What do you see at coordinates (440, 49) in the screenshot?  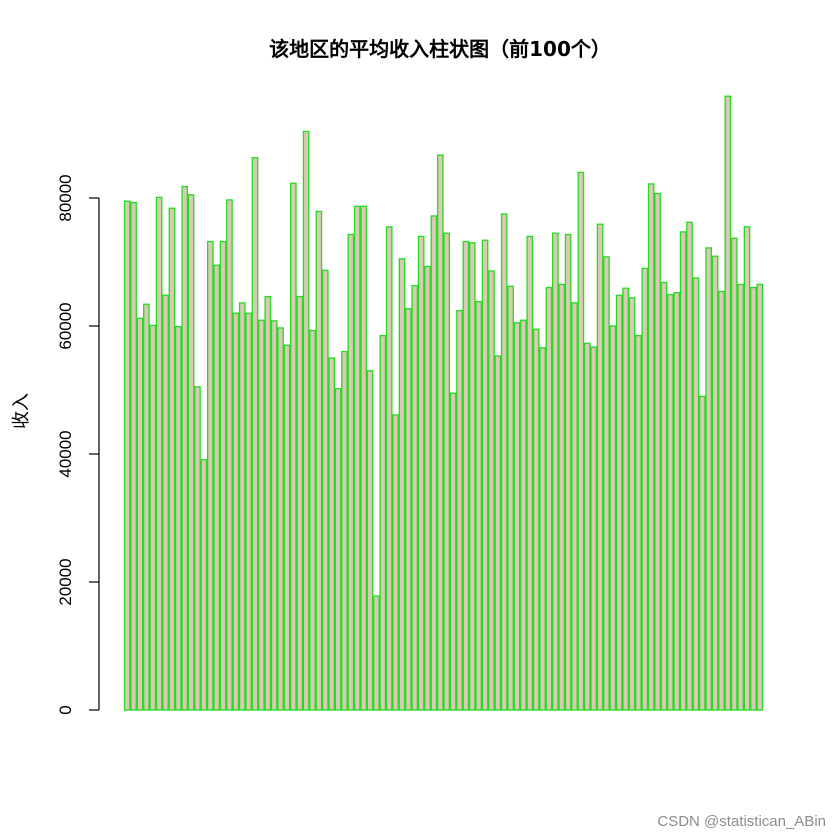 I see `chart-title: 该地区的平均收入柱状图（前100个）` at bounding box center [440, 49].